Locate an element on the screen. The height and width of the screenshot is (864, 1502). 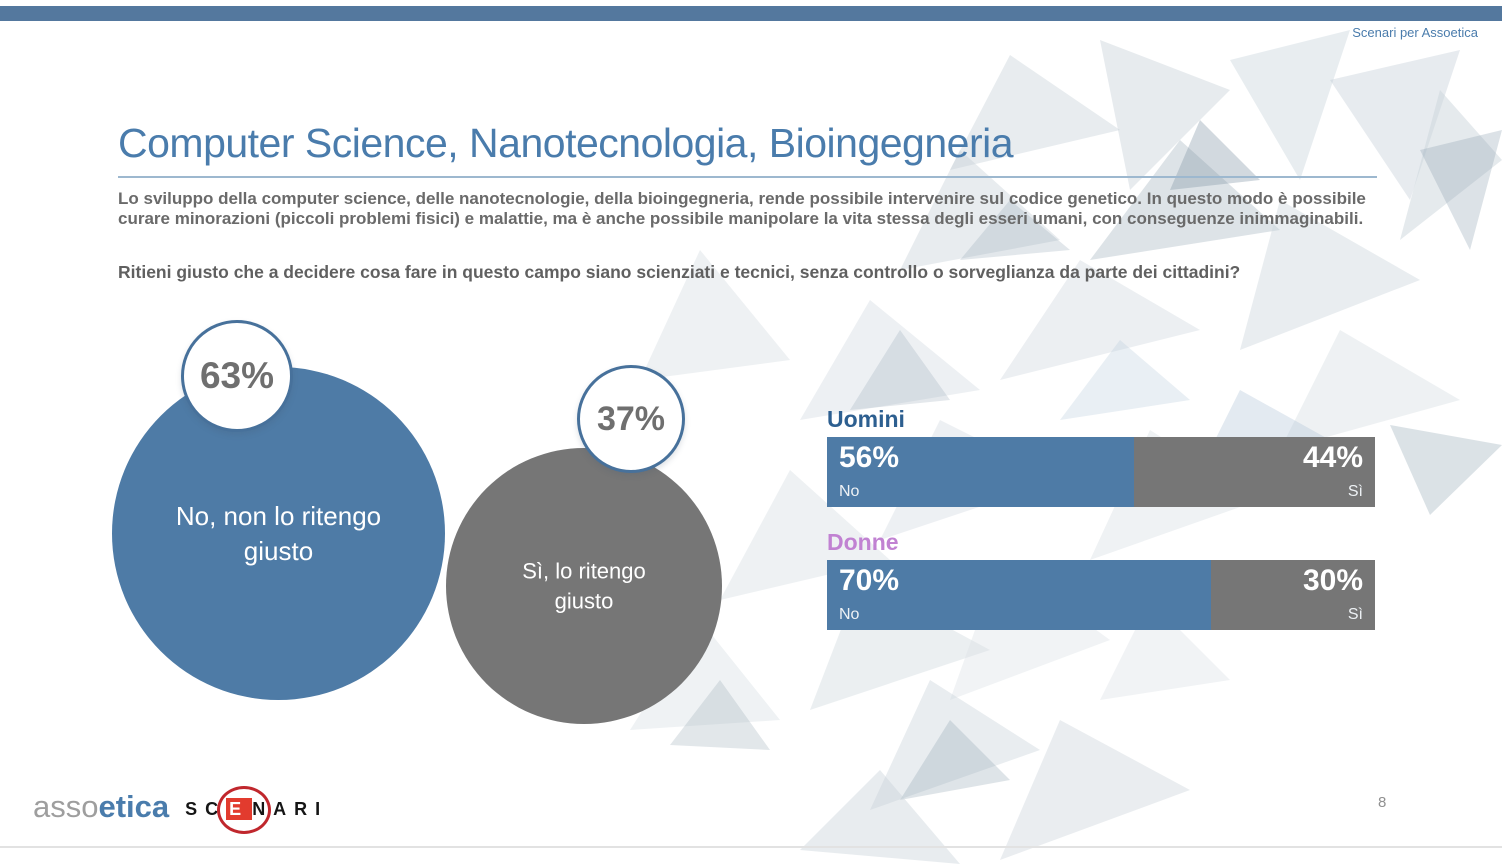
bar-group-label-uomini: Uomini is located at coordinates (866, 419).